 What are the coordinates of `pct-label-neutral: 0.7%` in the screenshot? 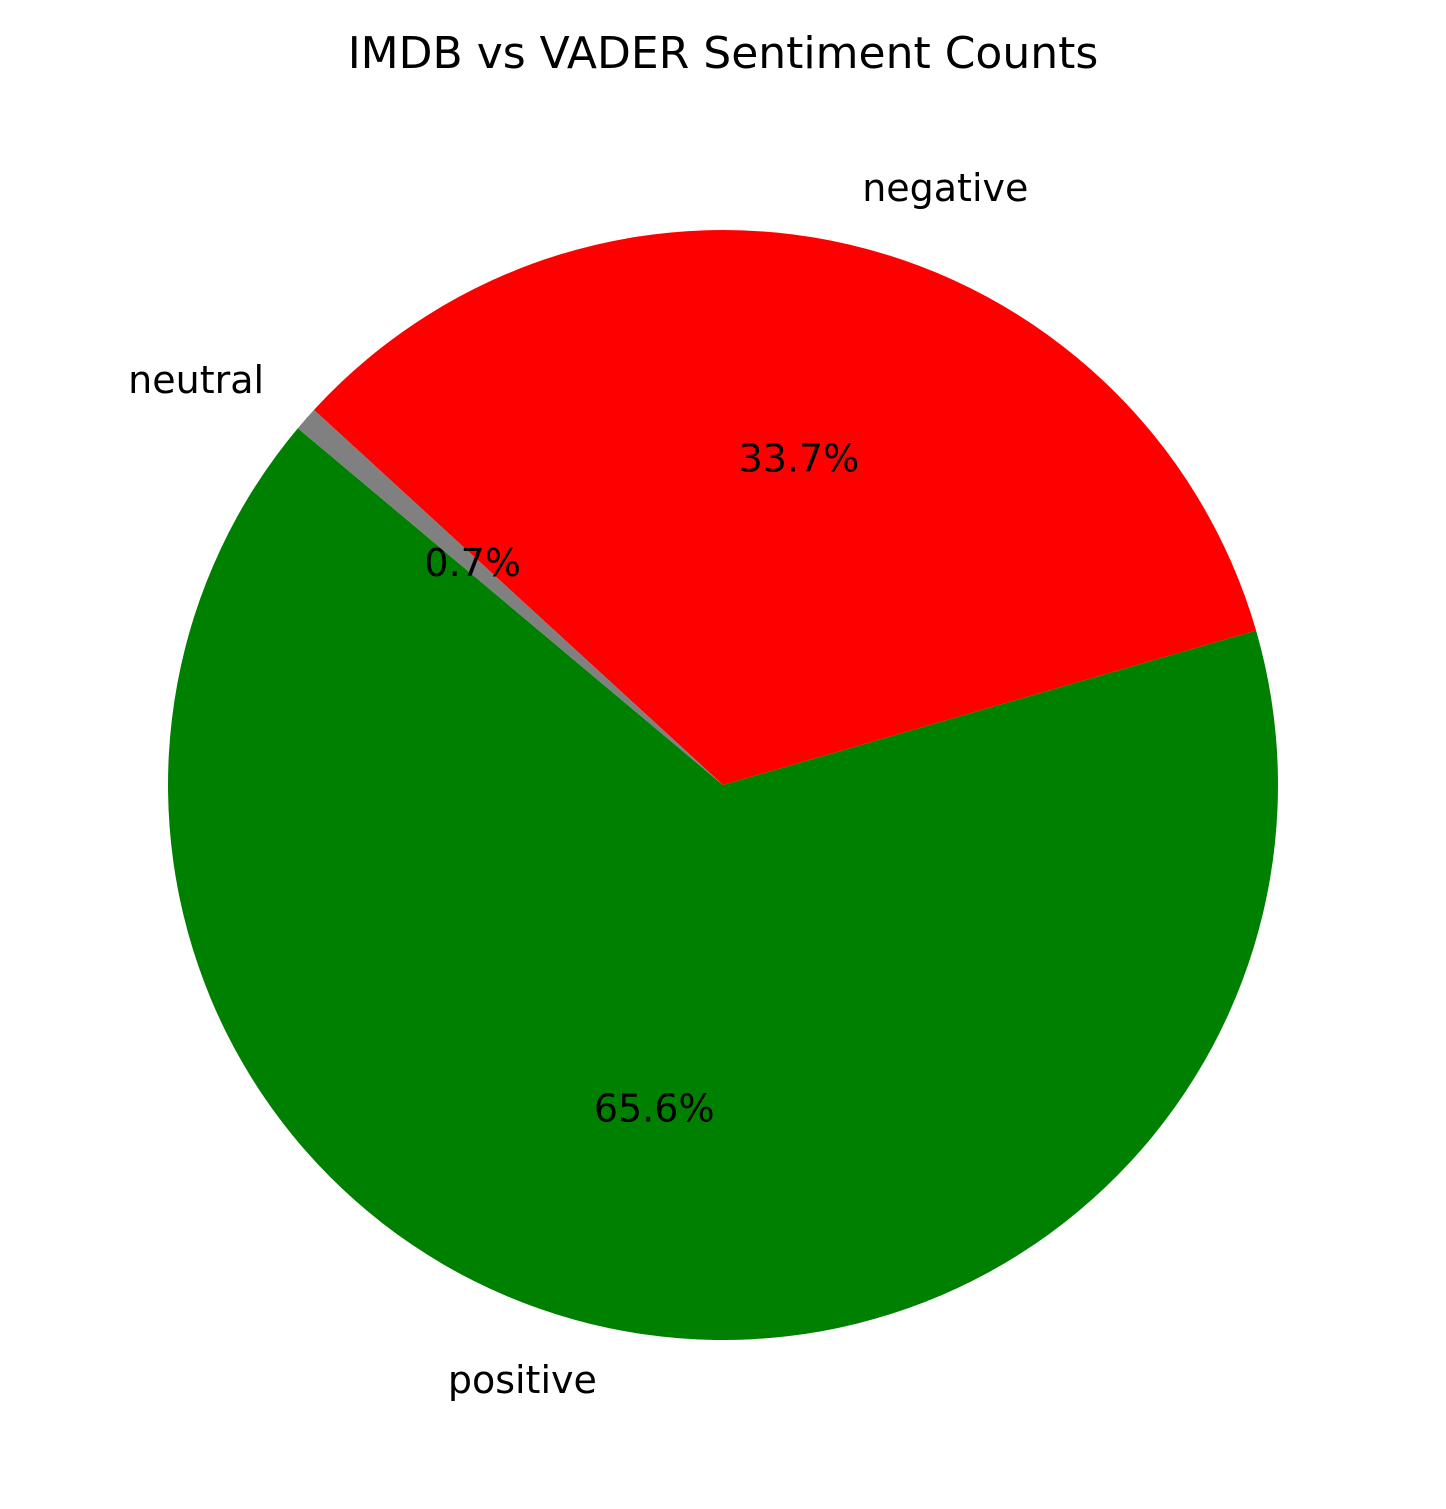 It's located at (472, 563).